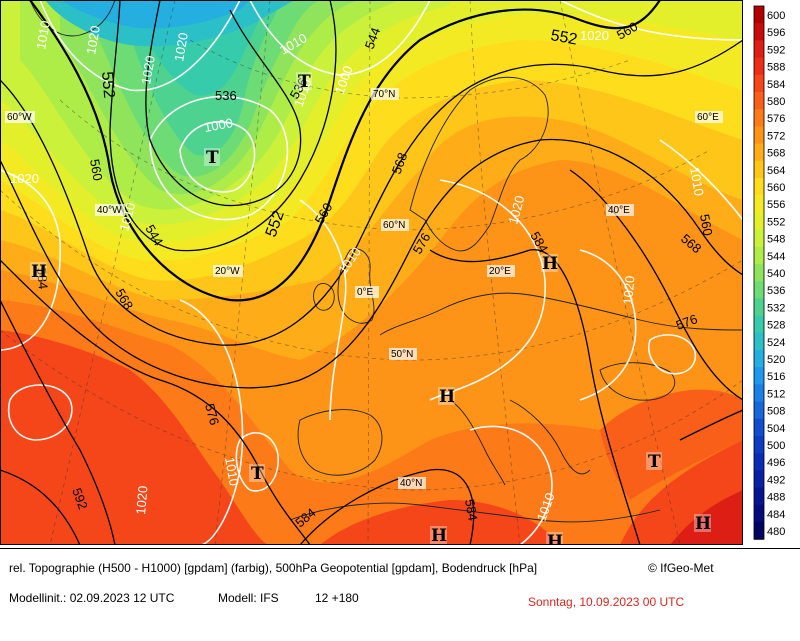 This screenshot has width=800, height=641. I want to click on legend-label: 548, so click(776, 240).